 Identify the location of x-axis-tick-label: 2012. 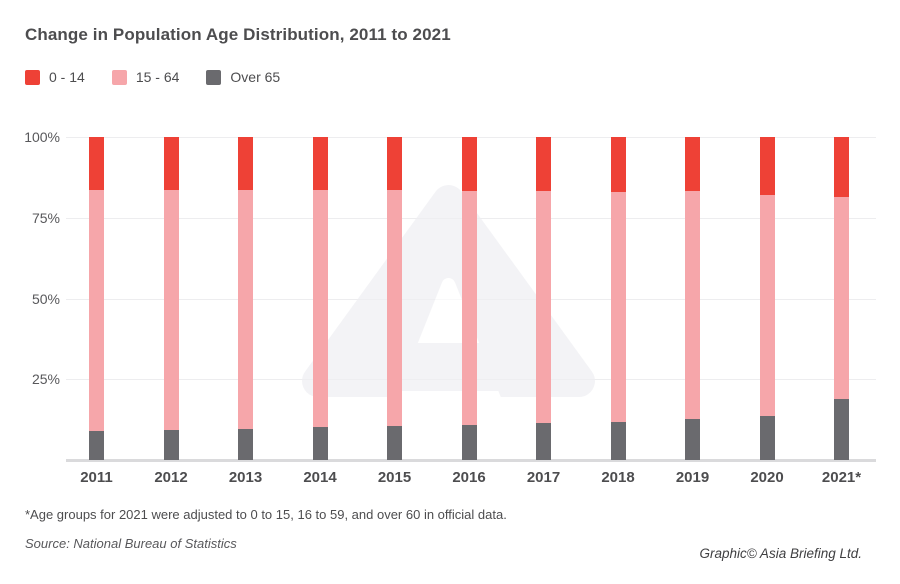
(171, 477).